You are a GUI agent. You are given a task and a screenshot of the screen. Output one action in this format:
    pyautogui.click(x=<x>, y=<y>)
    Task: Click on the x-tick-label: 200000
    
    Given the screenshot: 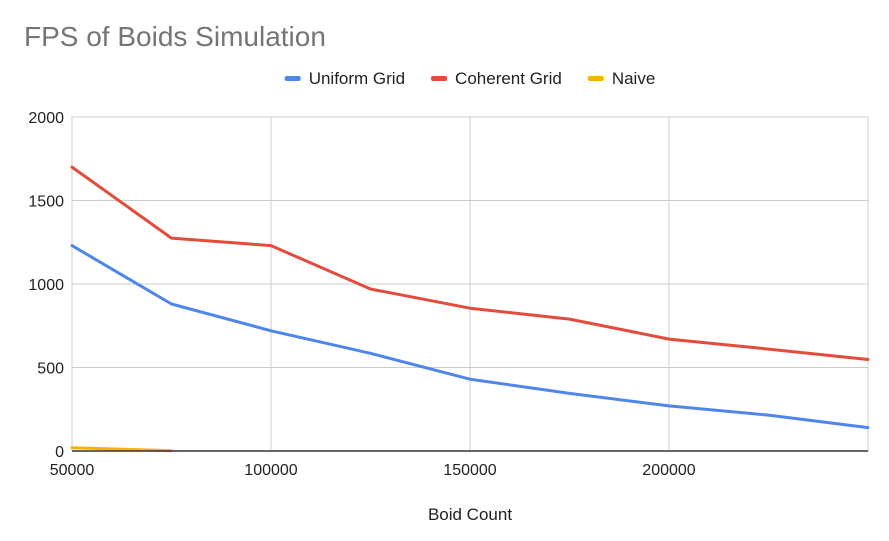 What is the action you would take?
    pyautogui.click(x=668, y=470)
    